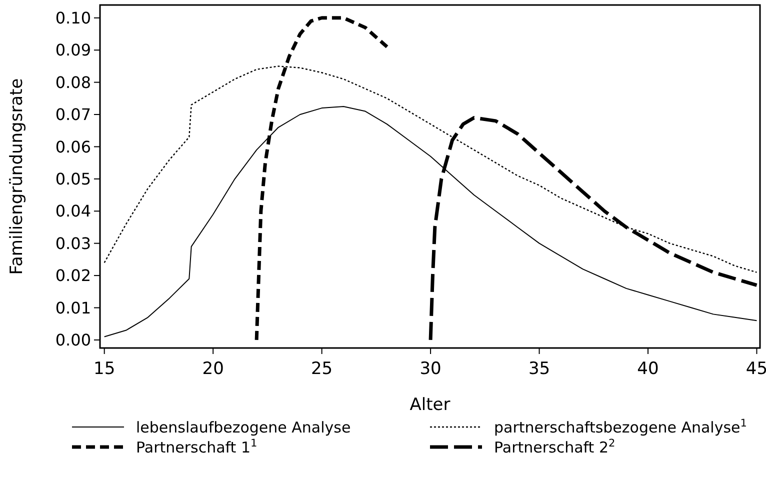  What do you see at coordinates (648, 369) in the screenshot?
I see `x-tick-label: 40` at bounding box center [648, 369].